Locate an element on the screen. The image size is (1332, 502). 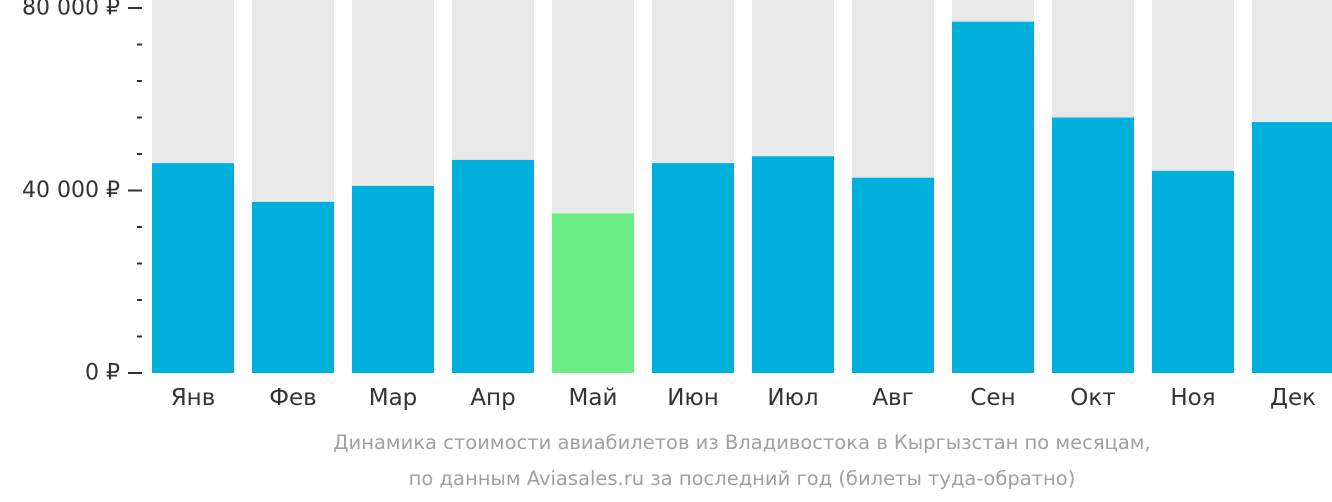
x-tick-label: Июл is located at coordinates (792, 398).